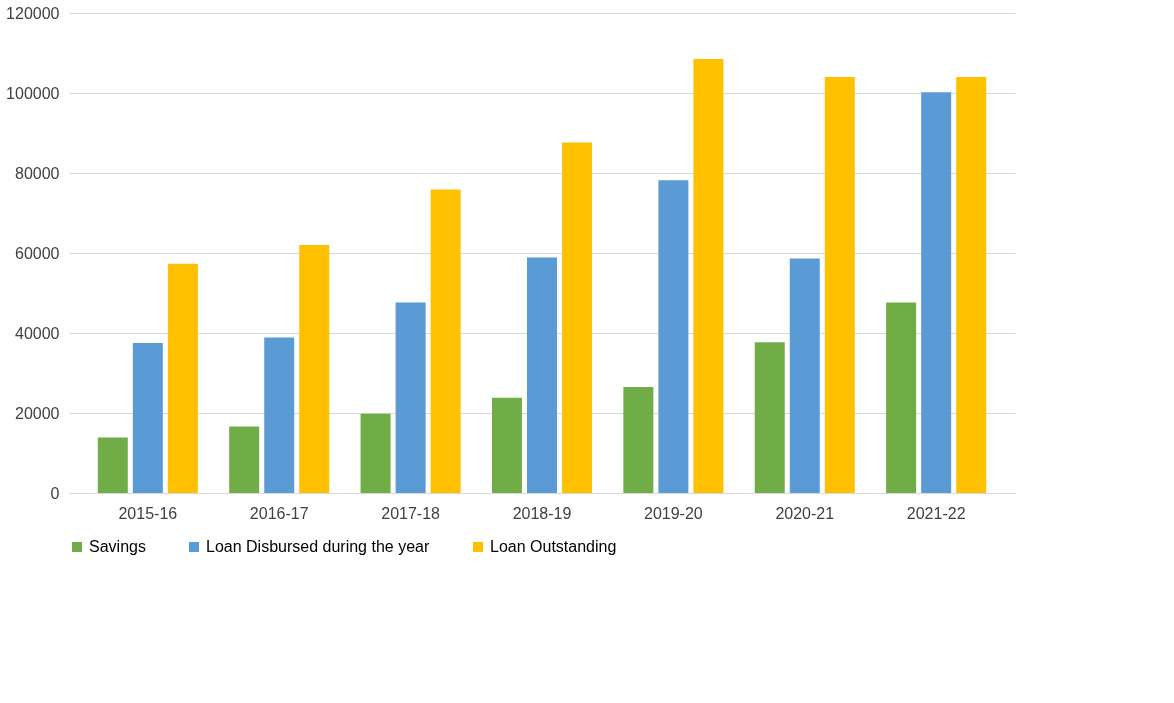 This screenshot has height=703, width=1174. What do you see at coordinates (553, 546) in the screenshot?
I see `legend-label: Loan Outstanding` at bounding box center [553, 546].